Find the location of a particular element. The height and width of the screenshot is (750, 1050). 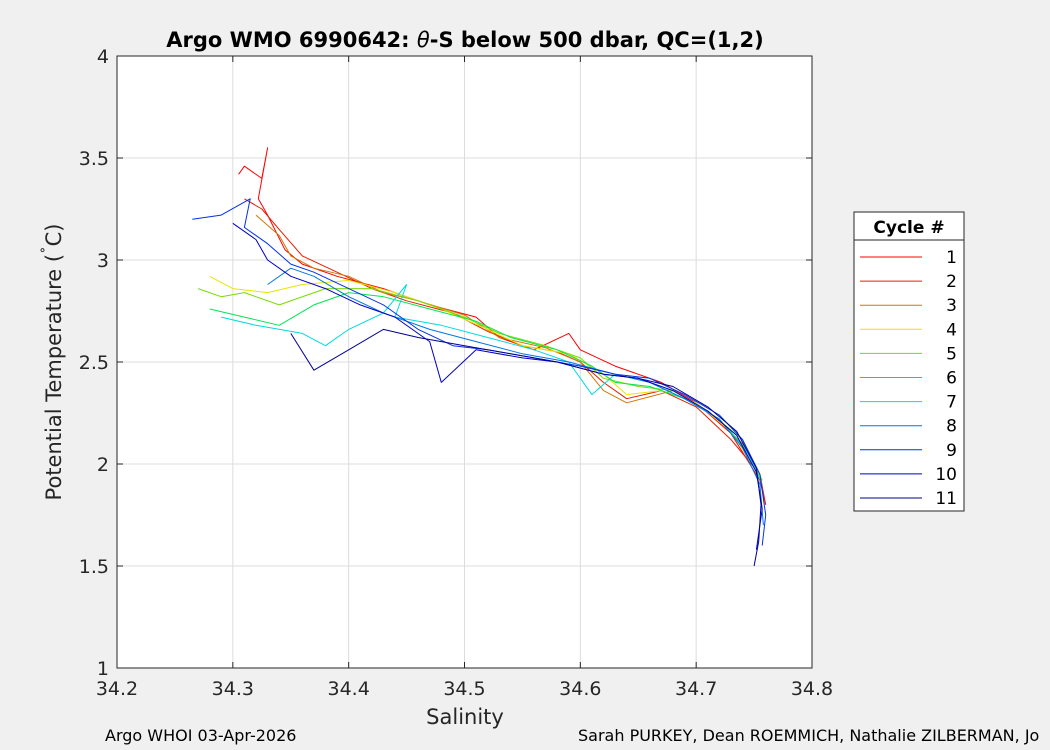

x-tick-label: 34.2 is located at coordinates (117, 689).